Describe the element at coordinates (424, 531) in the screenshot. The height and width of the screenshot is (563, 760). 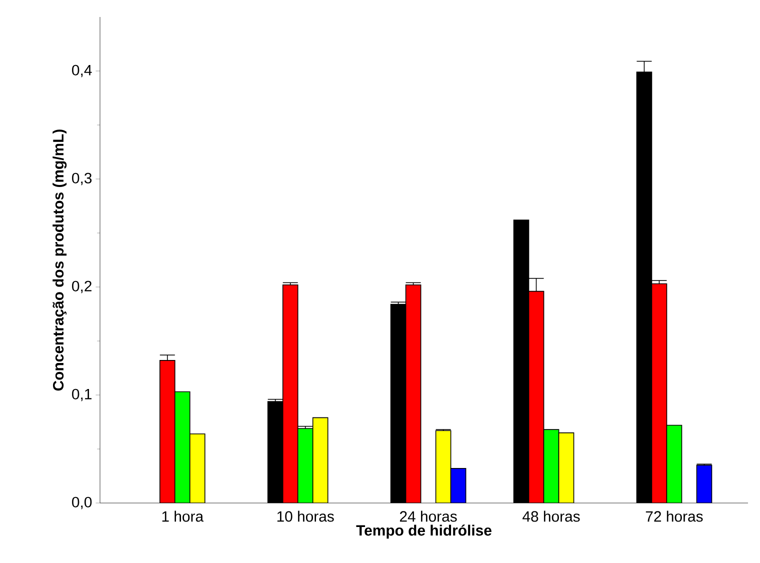
I see `x-axis-title: Tempo de hidrólise` at that location.